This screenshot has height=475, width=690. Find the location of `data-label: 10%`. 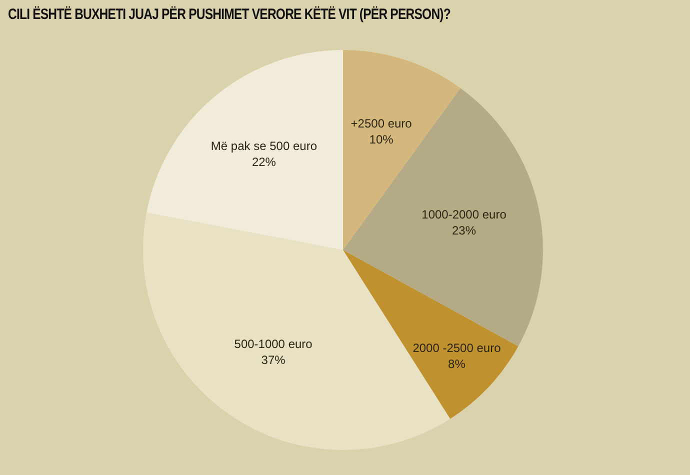

data-label: 10% is located at coordinates (381, 139).